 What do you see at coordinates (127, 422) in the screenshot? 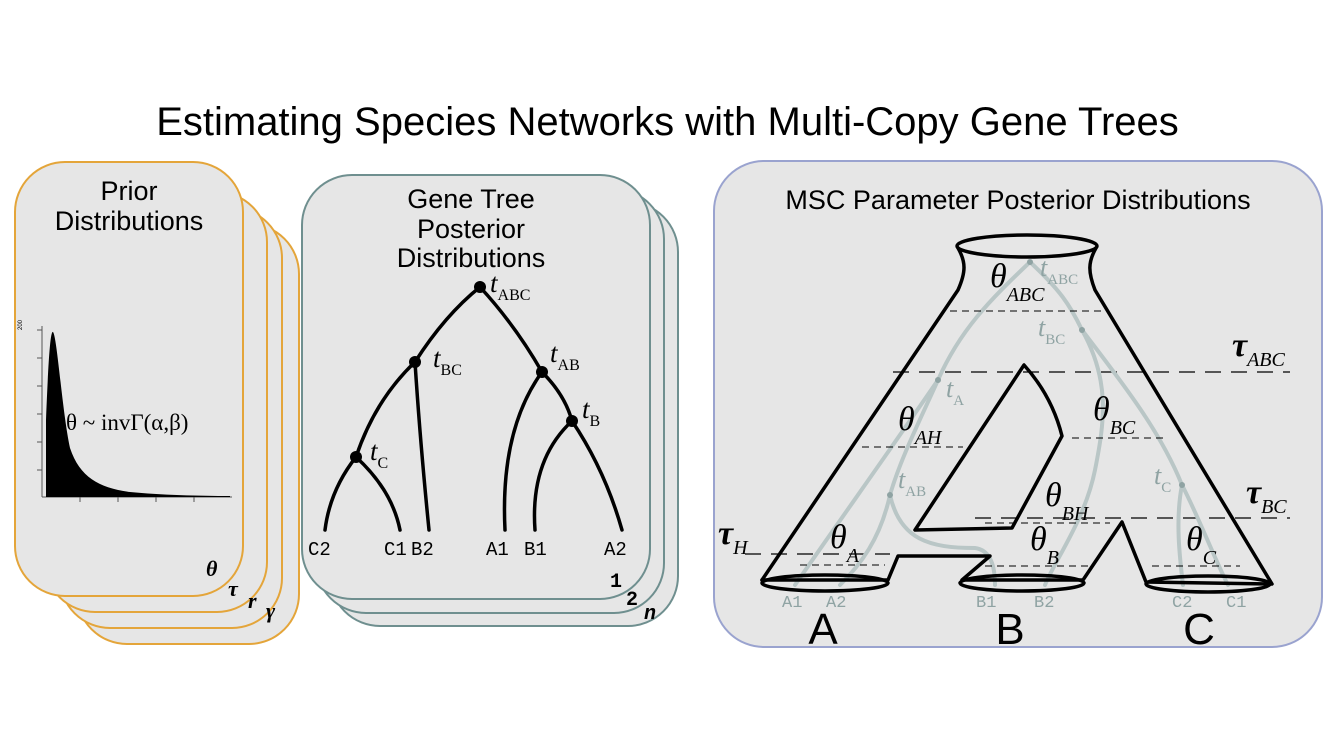
I see `prior-formula: θ ~ invΓ(α,β)` at bounding box center [127, 422].